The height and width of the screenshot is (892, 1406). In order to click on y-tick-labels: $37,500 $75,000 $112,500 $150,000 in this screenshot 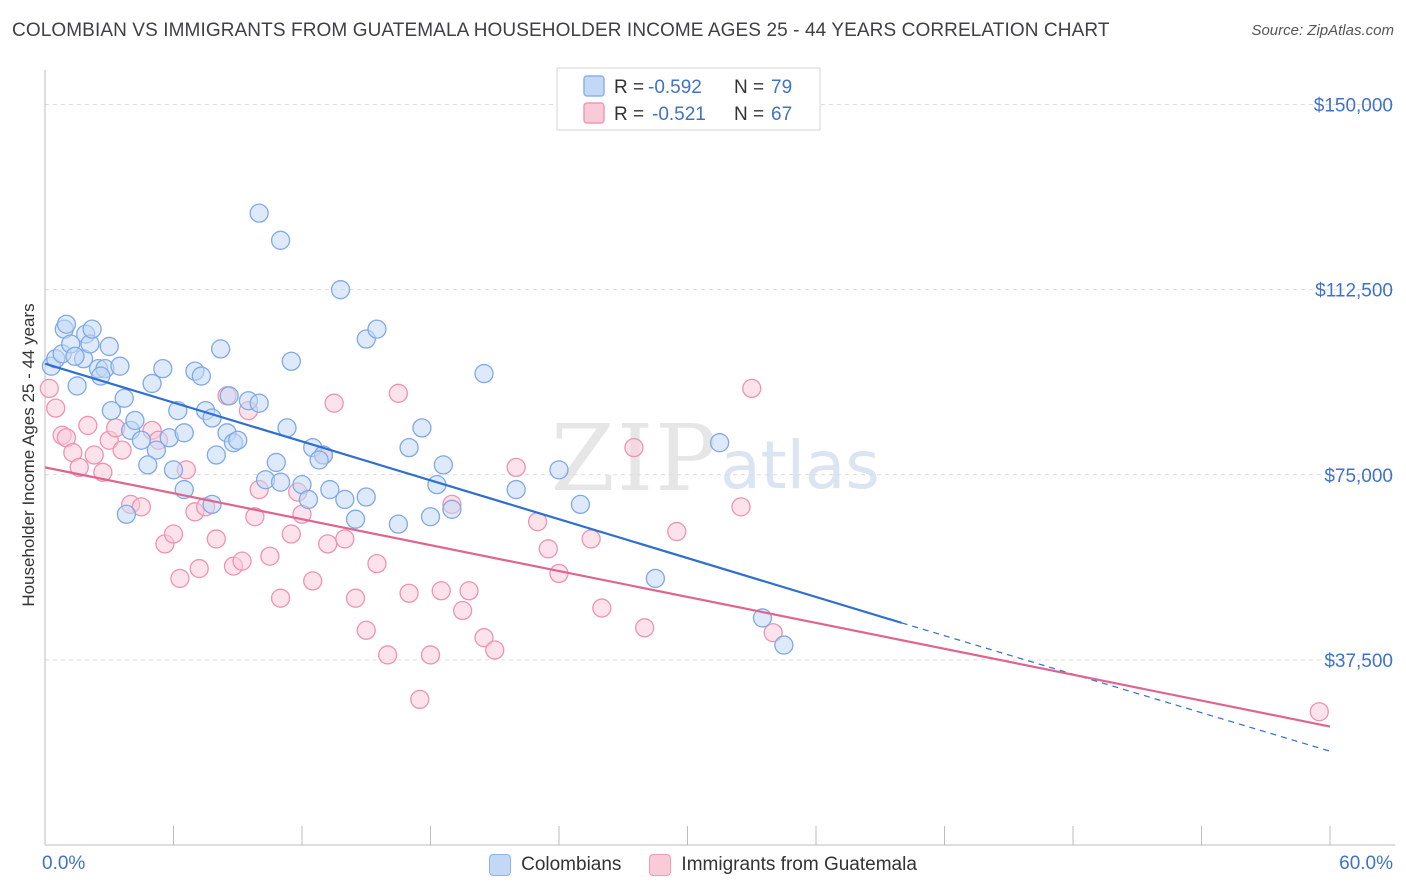, I will do `click(1353, 384)`.